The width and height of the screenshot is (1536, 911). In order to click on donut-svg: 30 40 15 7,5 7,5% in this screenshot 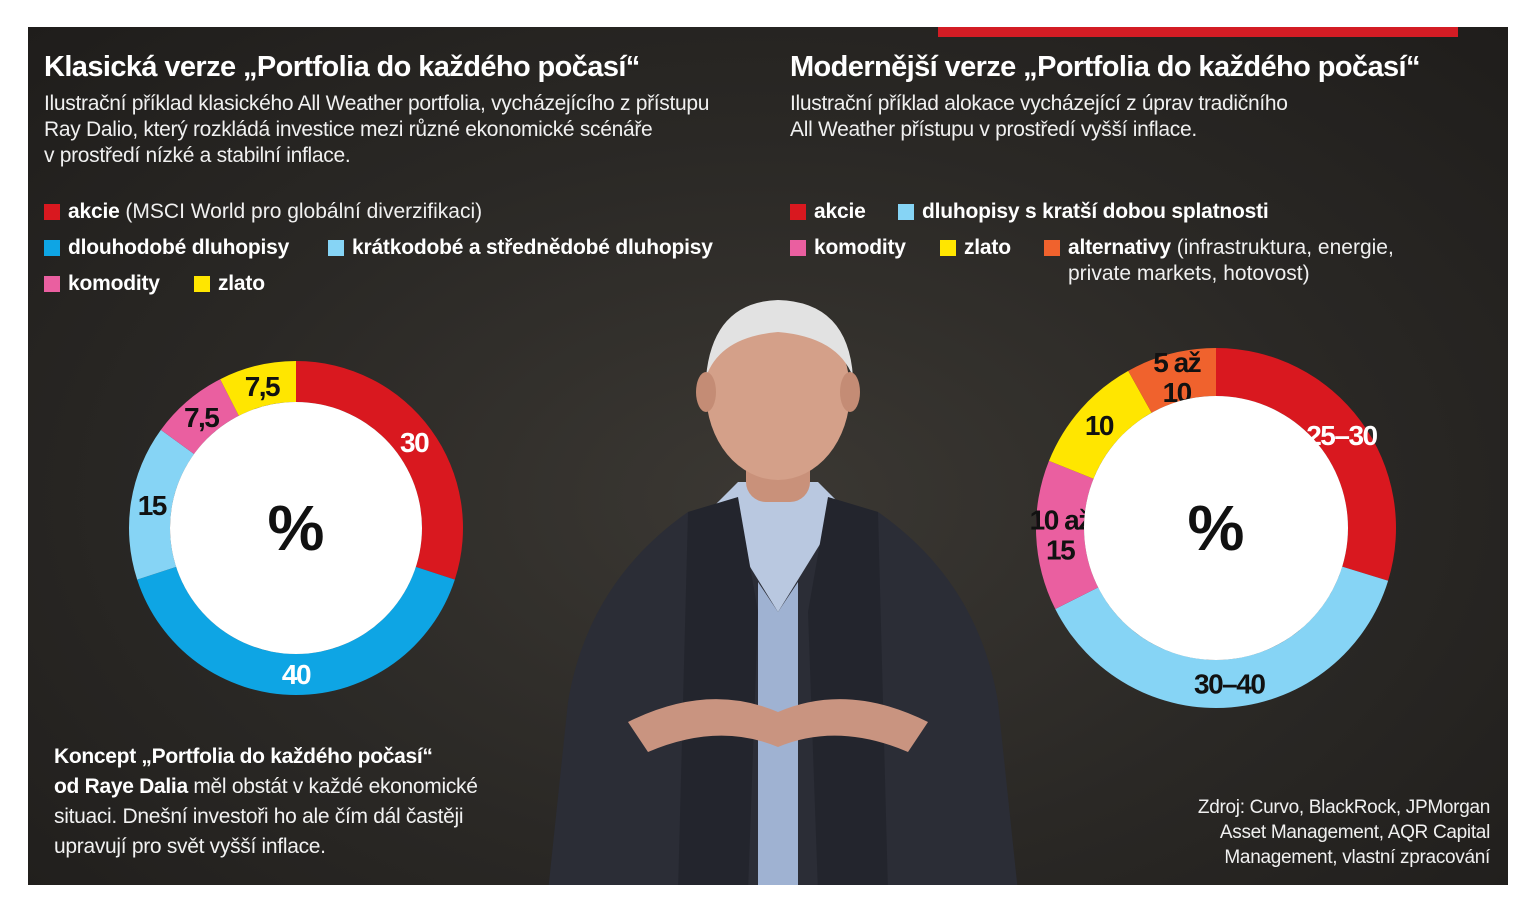, I will do `click(296, 528)`.